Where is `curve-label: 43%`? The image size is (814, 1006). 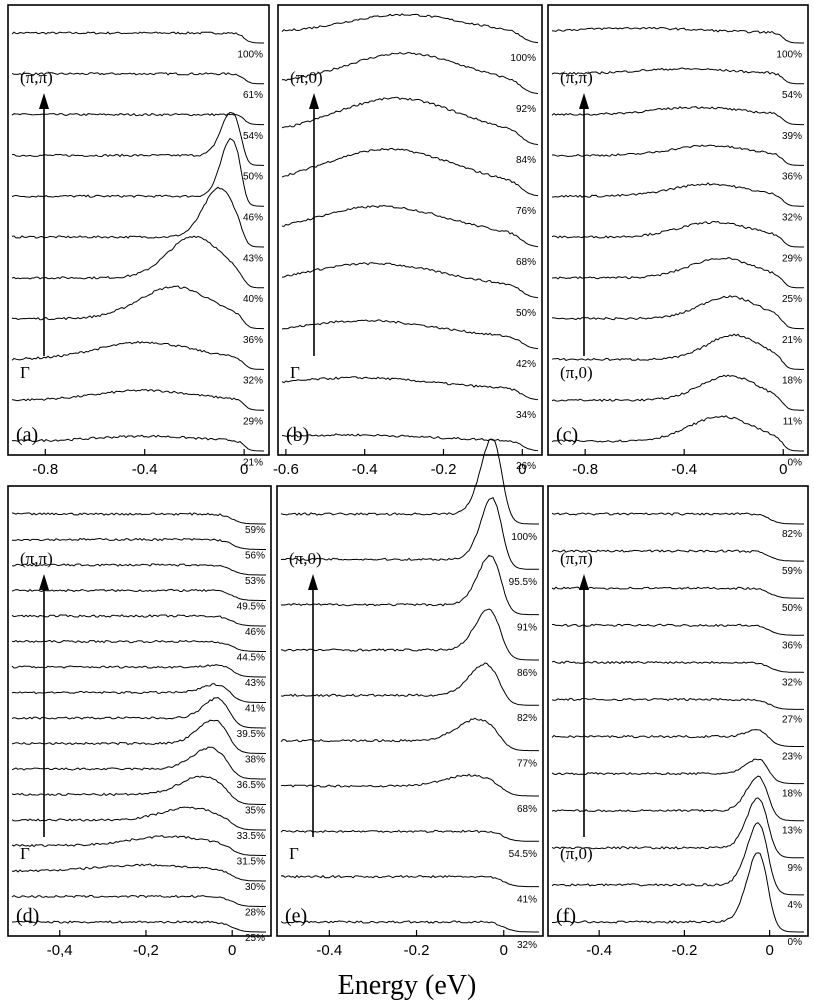 curve-label: 43% is located at coordinates (253, 258).